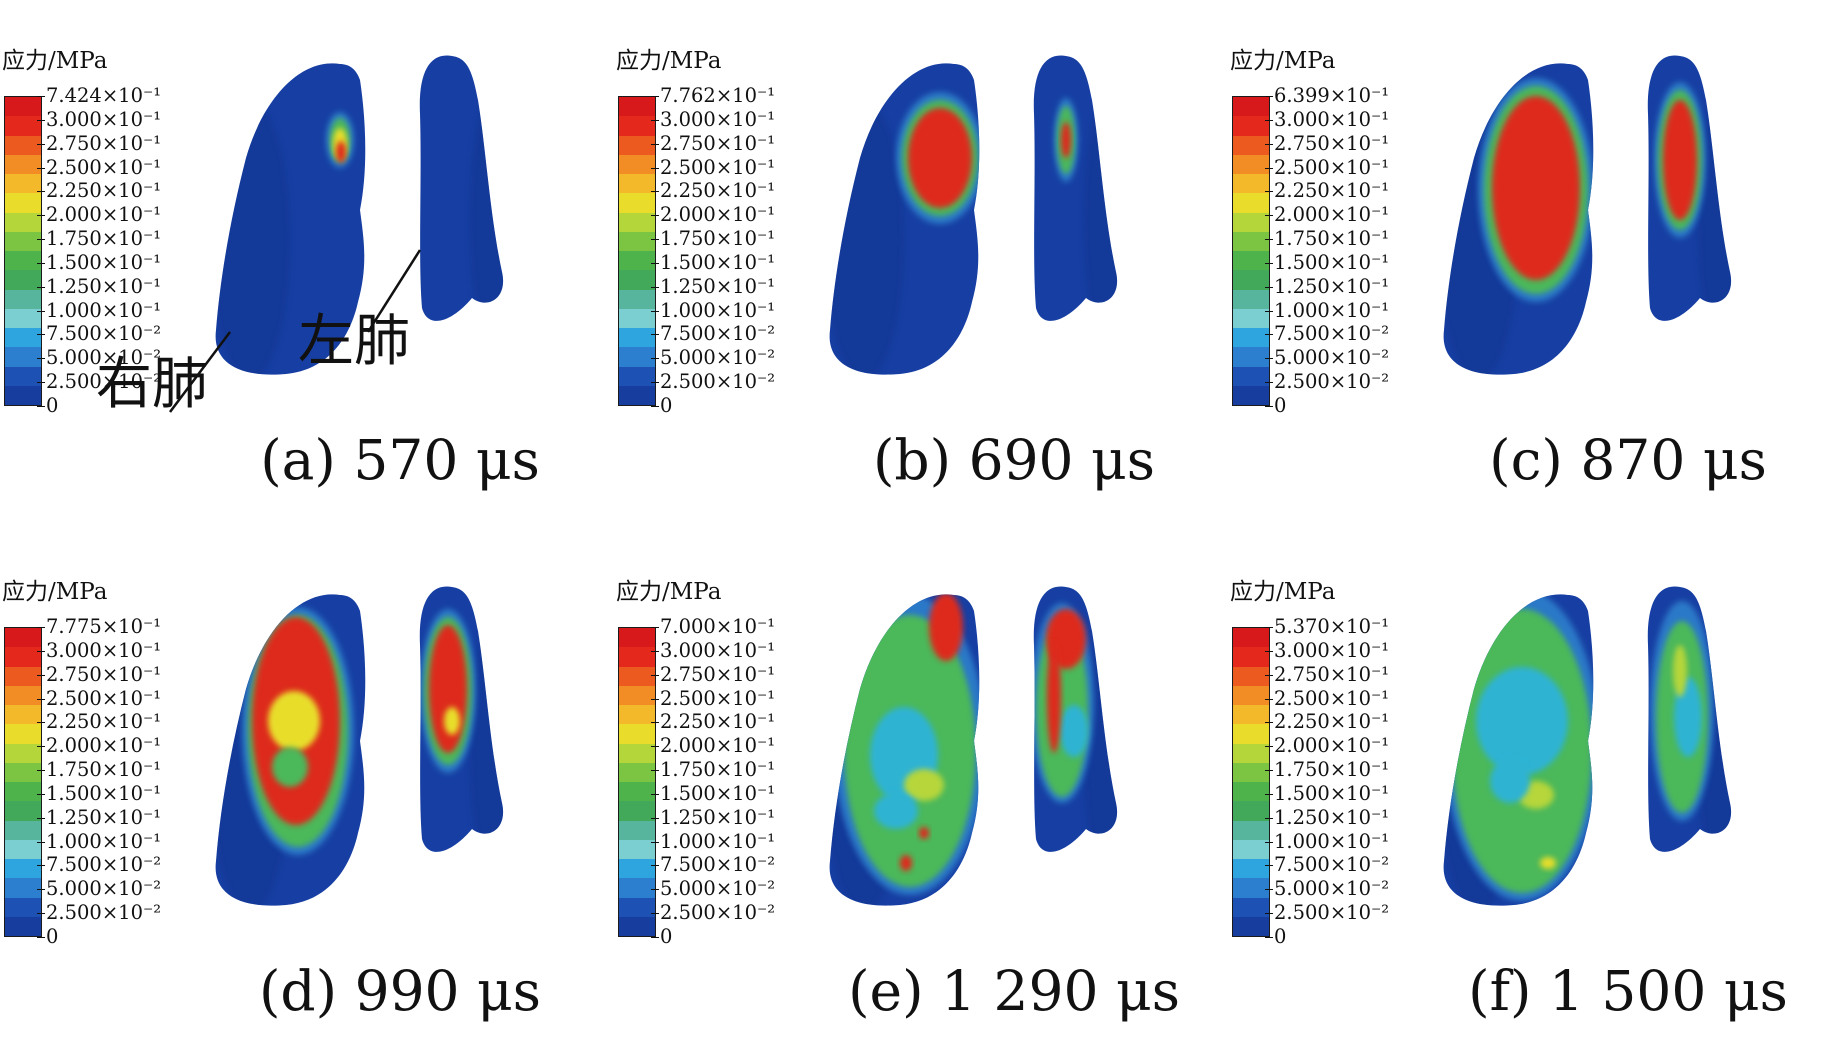 Image resolution: width=1843 pixels, height=1062 pixels. What do you see at coordinates (23, 251) in the screenshot?
I see `color-bar` at bounding box center [23, 251].